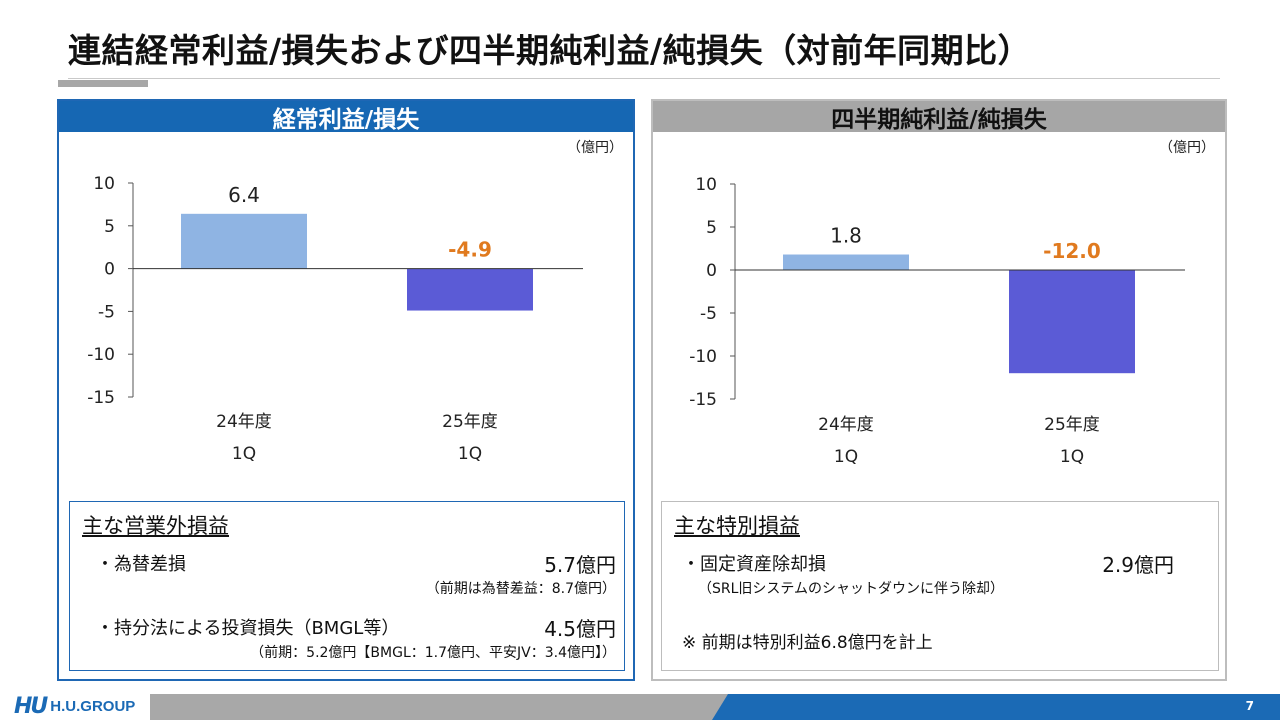 The image size is (1280, 720). Describe the element at coordinates (244, 195) in the screenshot. I see `data-label: 6.4` at that location.